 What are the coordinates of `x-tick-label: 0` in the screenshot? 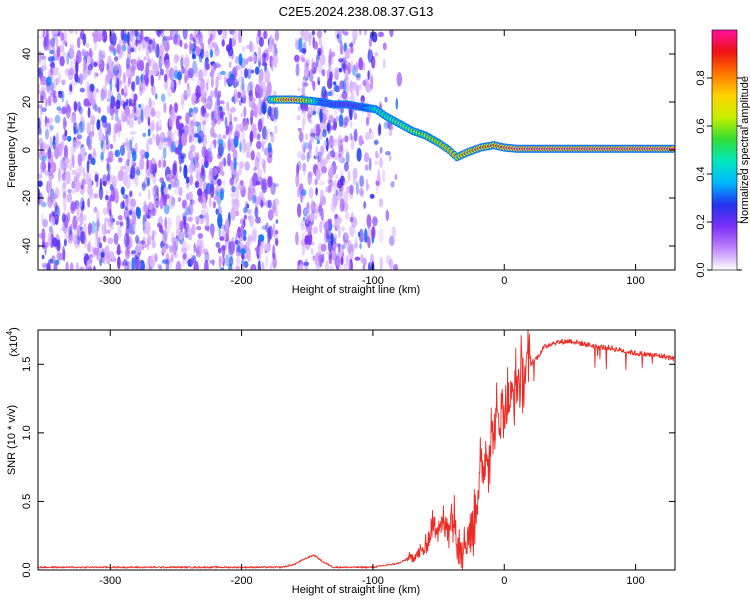 It's located at (504, 581).